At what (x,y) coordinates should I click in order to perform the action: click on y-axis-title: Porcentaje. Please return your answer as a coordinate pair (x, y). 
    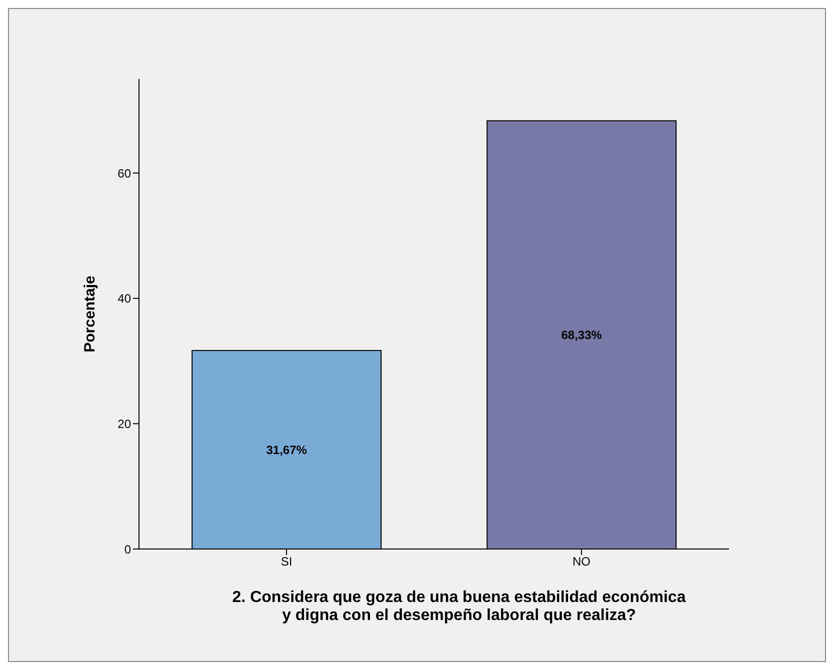
    Looking at the image, I should click on (89, 314).